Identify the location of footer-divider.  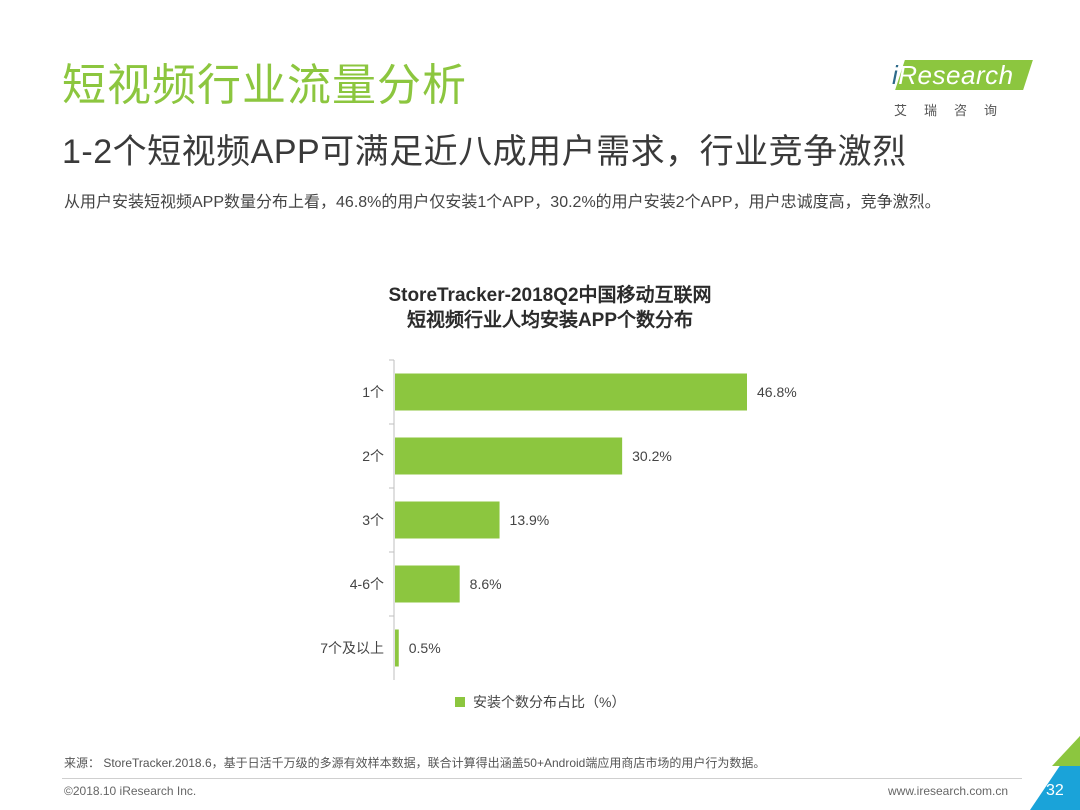
(542, 778).